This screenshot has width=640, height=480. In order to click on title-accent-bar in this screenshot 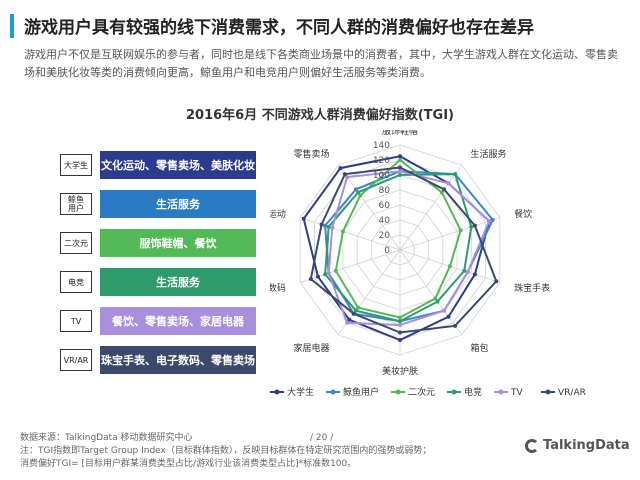, I will do `click(12, 26)`.